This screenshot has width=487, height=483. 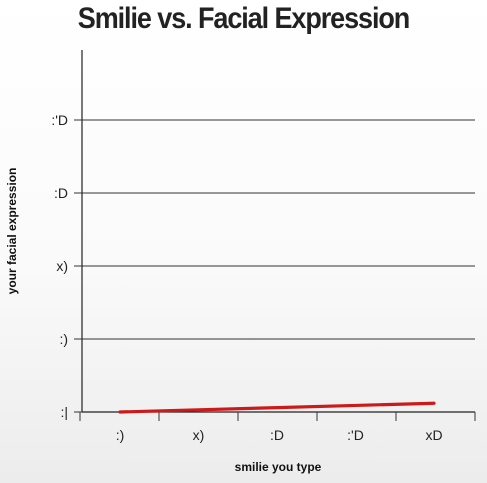 What do you see at coordinates (355, 435) in the screenshot?
I see `x-tick-label: :'D` at bounding box center [355, 435].